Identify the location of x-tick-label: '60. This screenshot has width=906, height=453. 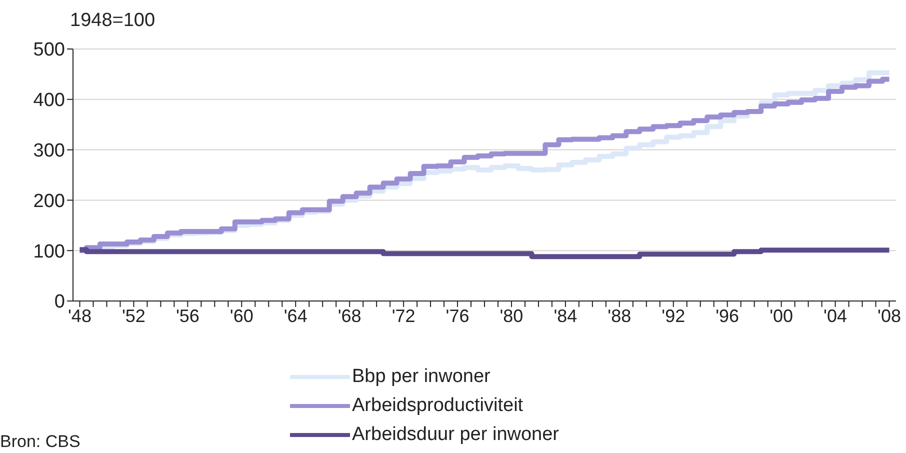
(242, 316).